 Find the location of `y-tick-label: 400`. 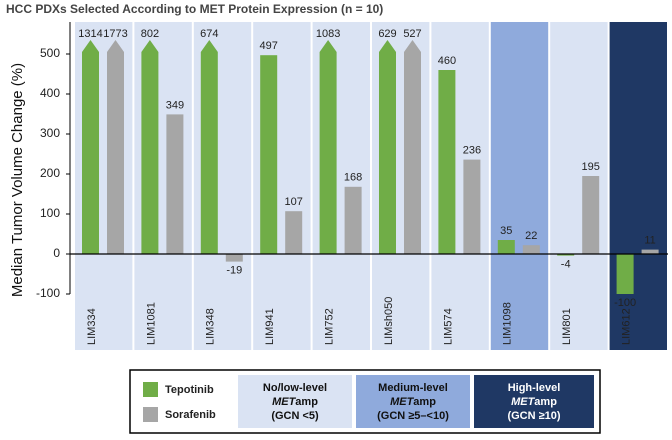

y-tick-label: 400 is located at coordinates (50, 93).